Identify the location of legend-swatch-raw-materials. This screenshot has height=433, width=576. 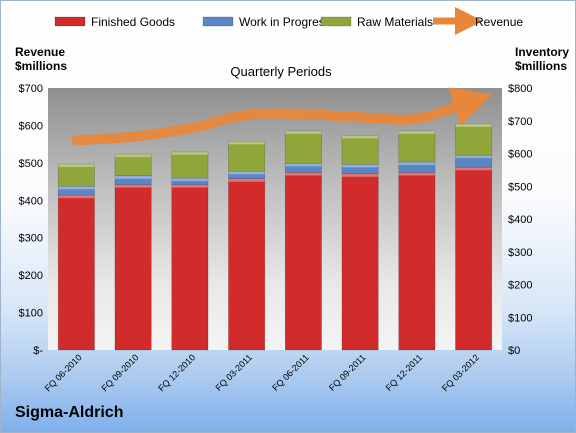
(336, 21).